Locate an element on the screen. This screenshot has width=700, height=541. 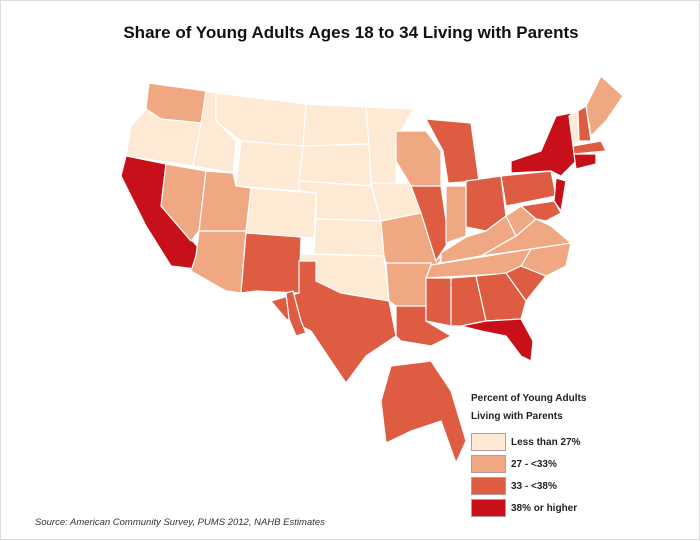
state-ct is located at coordinates (585, 161).